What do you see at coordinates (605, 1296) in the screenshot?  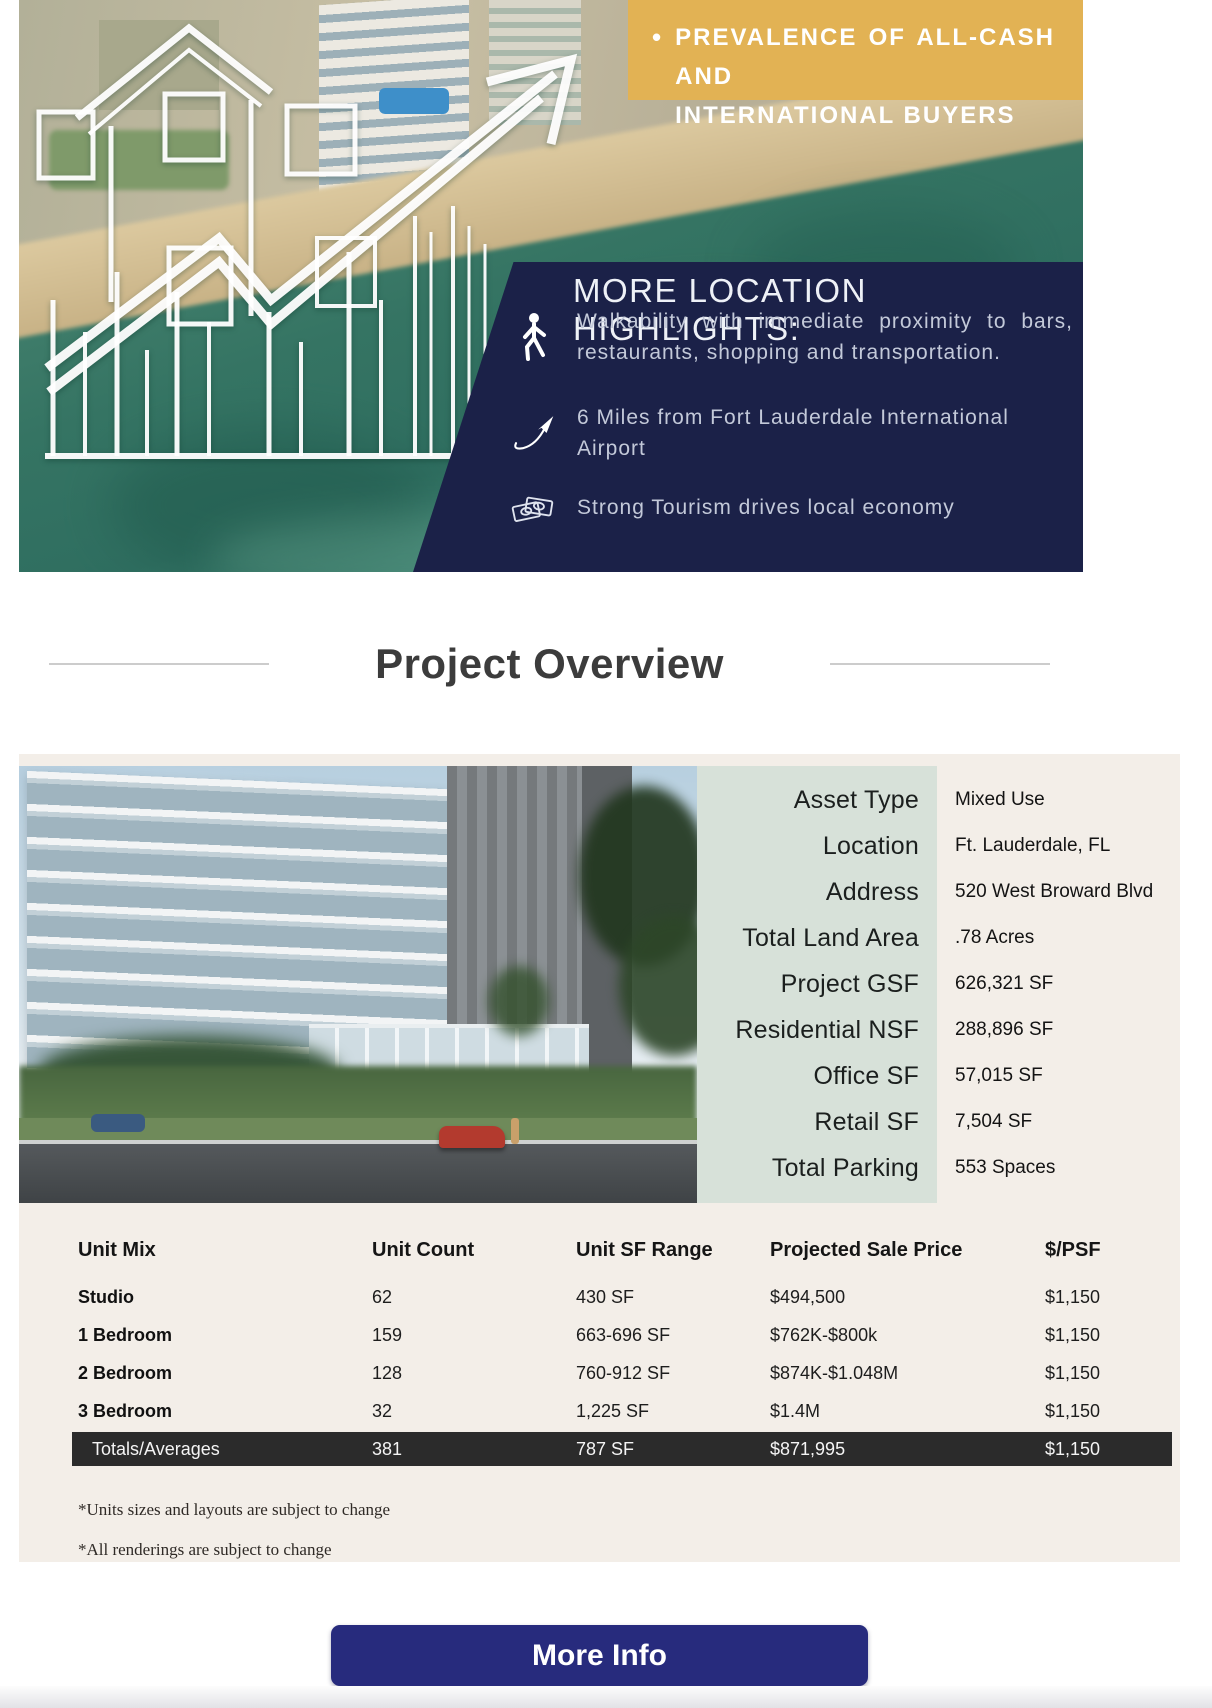 I see `cell: 430 SF` at bounding box center [605, 1296].